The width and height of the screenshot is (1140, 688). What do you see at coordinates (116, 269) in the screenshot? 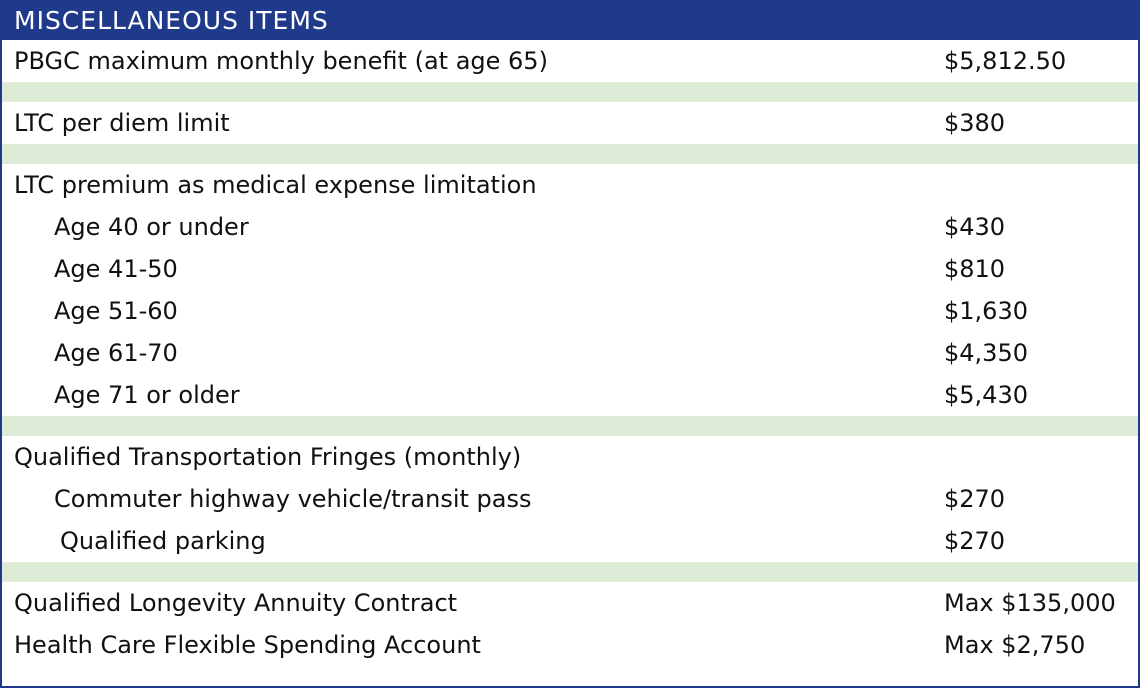
I see `row-label: Age 41-50` at bounding box center [116, 269].